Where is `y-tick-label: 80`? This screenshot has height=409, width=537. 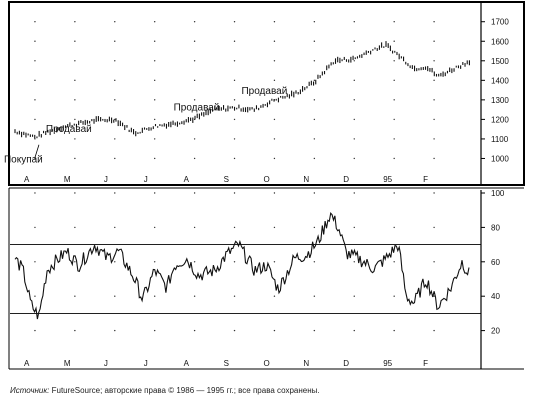 y-tick-label: 80 is located at coordinates (495, 227).